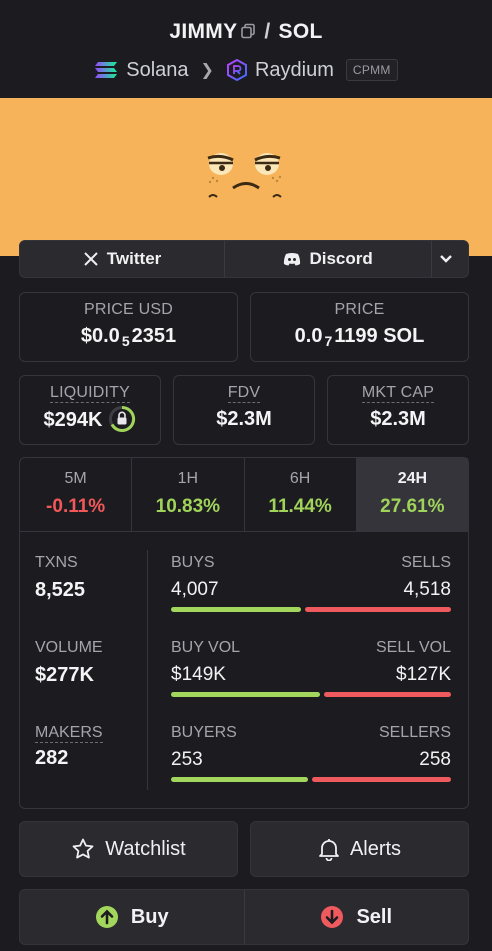 This screenshot has width=492, height=951. What do you see at coordinates (301, 494) in the screenshot?
I see `tab-6h: 6H 11.44%` at bounding box center [301, 494].